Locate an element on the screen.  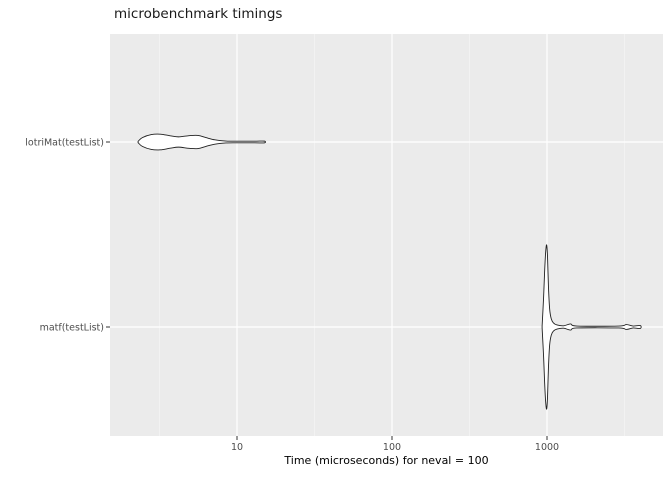
chart-title: microbenchmark timings is located at coordinates (198, 14).